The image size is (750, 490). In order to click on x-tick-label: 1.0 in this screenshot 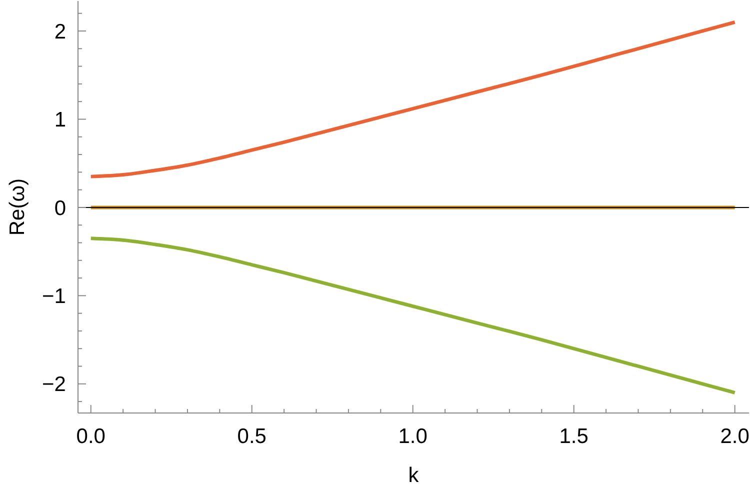, I will do `click(413, 436)`.